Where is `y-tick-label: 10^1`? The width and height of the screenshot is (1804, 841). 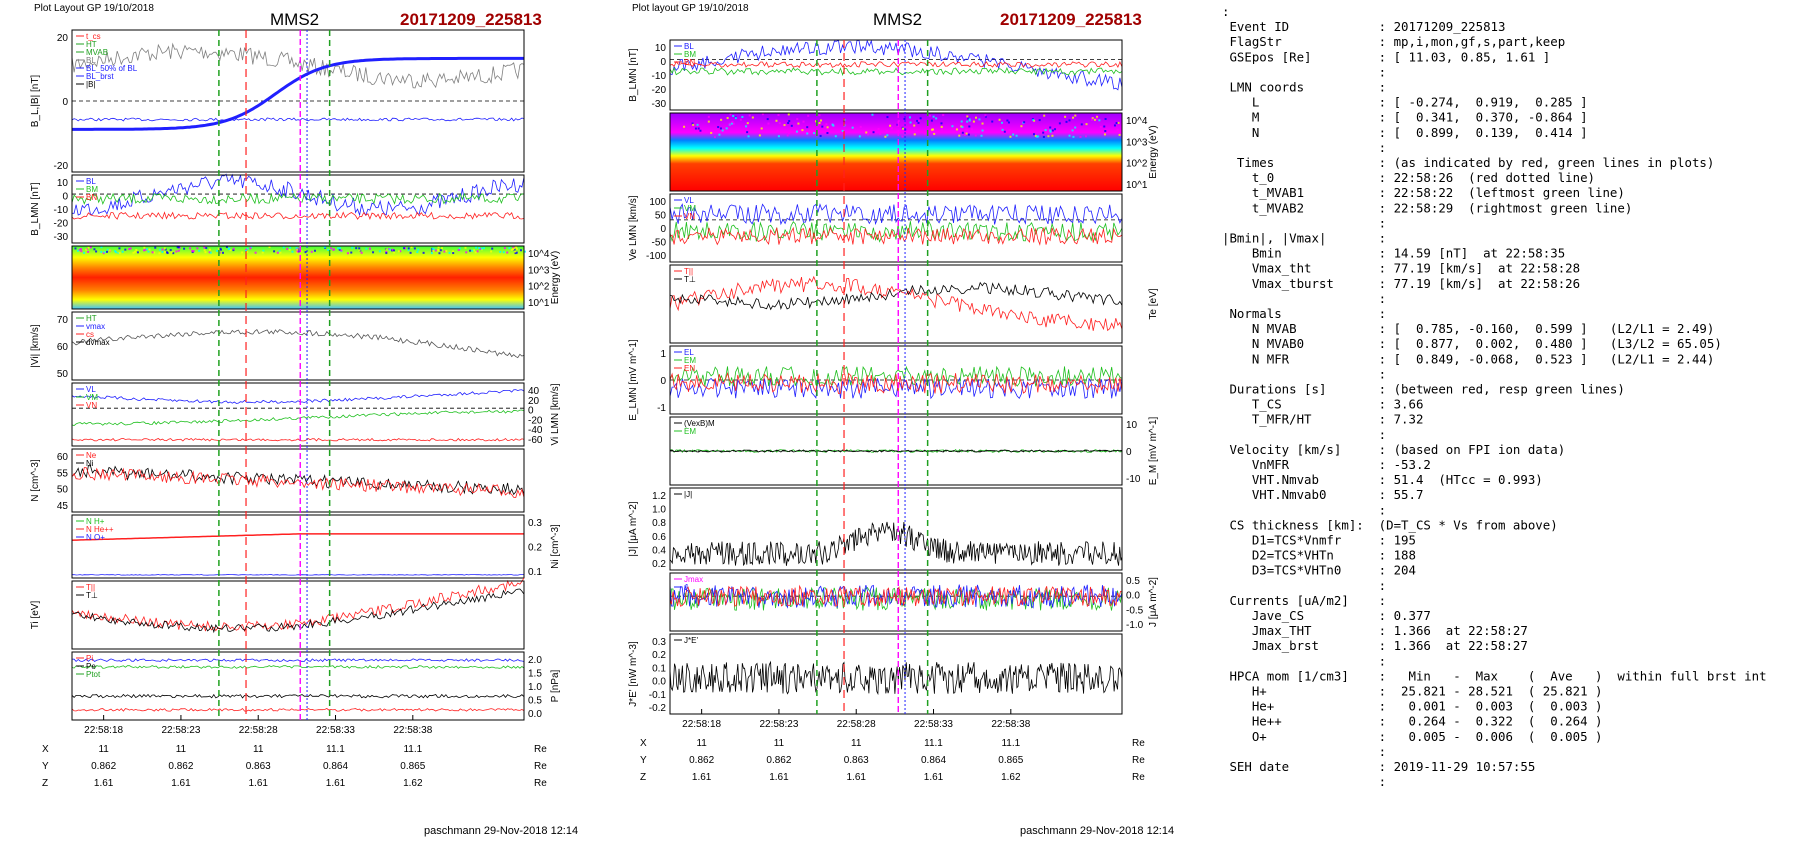 y-tick-label: 10^1 is located at coordinates (1137, 185).